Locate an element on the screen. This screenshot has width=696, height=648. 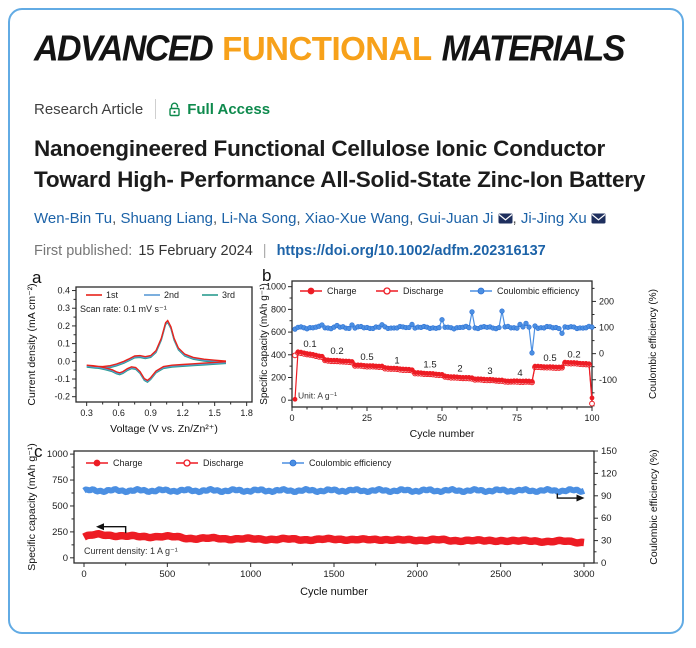
svg-text: 90 is located at coordinates (606, 496).